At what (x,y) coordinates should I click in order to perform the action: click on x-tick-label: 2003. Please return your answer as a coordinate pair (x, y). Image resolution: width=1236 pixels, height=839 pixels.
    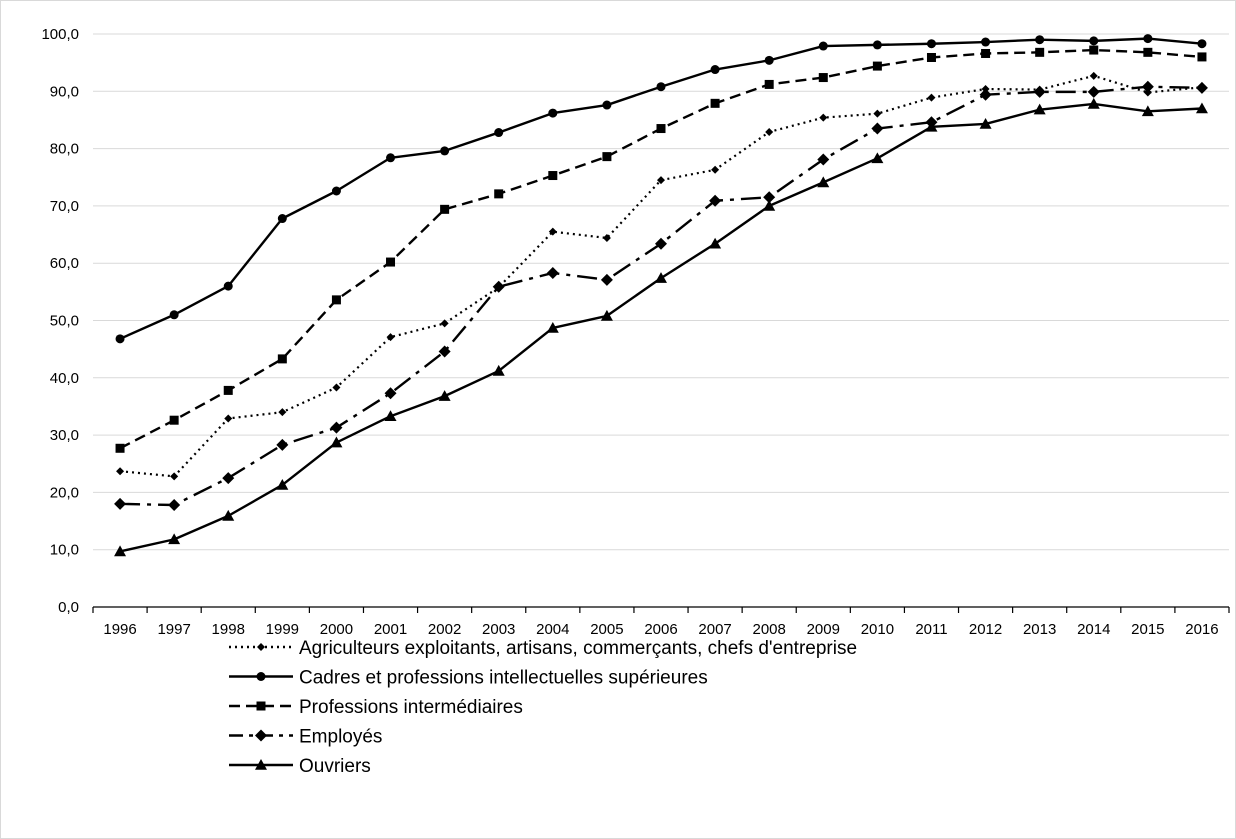
    Looking at the image, I should click on (498, 629).